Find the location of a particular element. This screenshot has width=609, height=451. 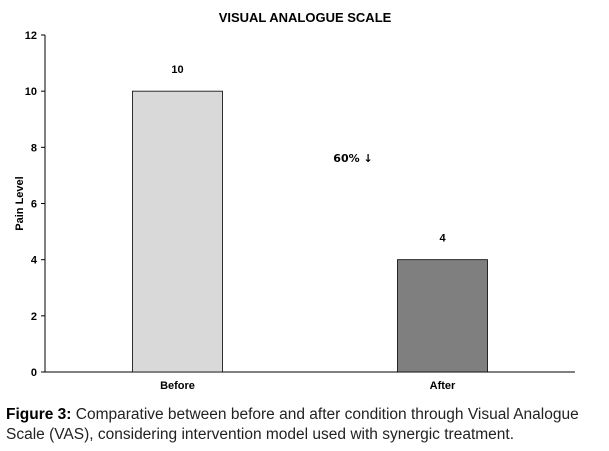

y-tick-label: 0 is located at coordinates (34, 373).